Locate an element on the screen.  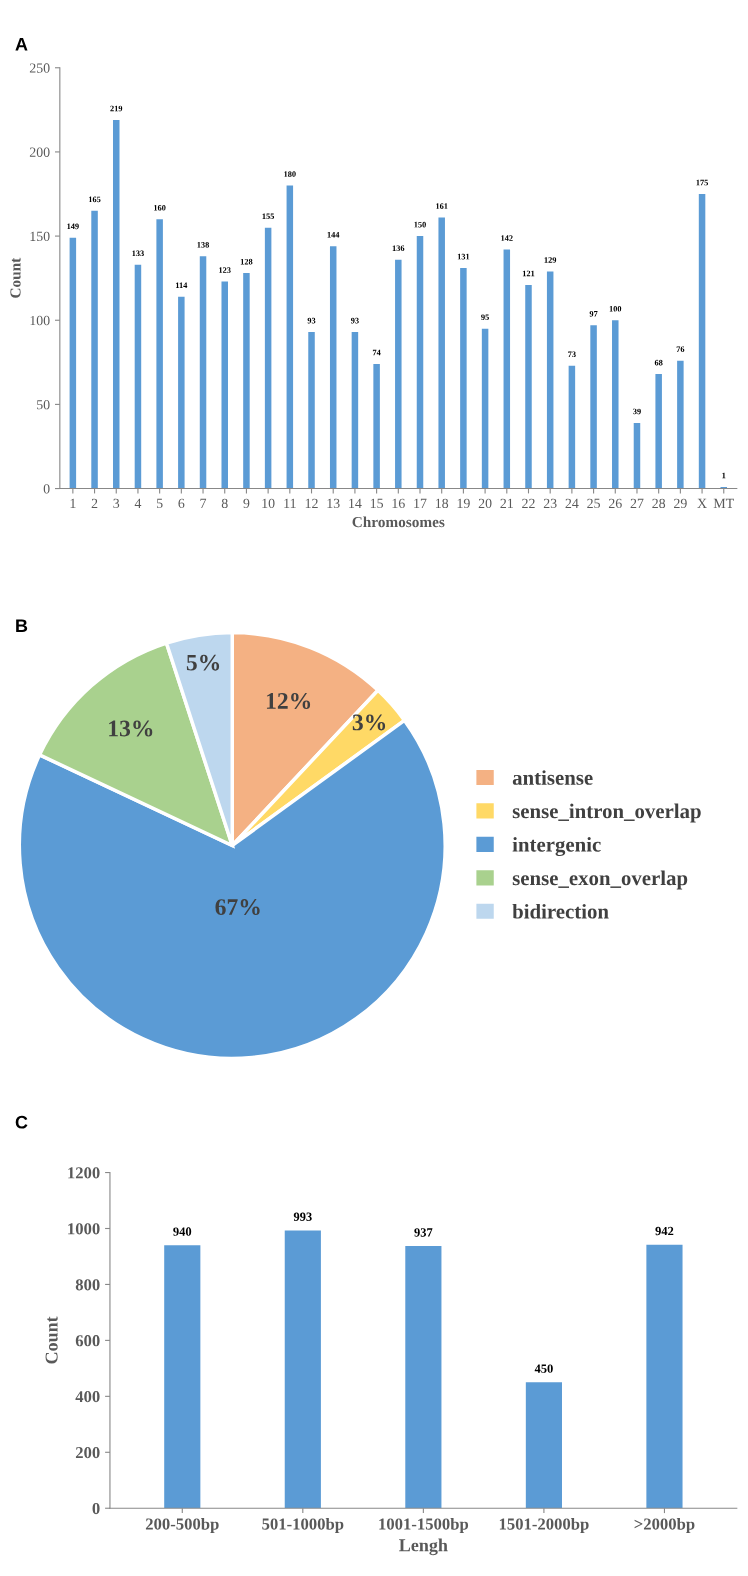
x-tick-label: 501-1000bp is located at coordinates (303, 1525).